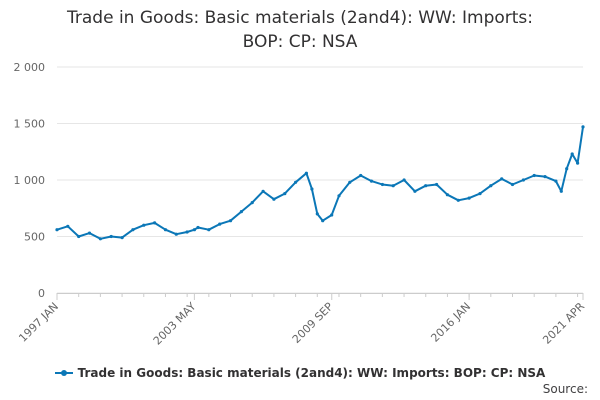  Describe the element at coordinates (175, 324) in the screenshot. I see `x-tick-label: 2003 MAY` at that location.